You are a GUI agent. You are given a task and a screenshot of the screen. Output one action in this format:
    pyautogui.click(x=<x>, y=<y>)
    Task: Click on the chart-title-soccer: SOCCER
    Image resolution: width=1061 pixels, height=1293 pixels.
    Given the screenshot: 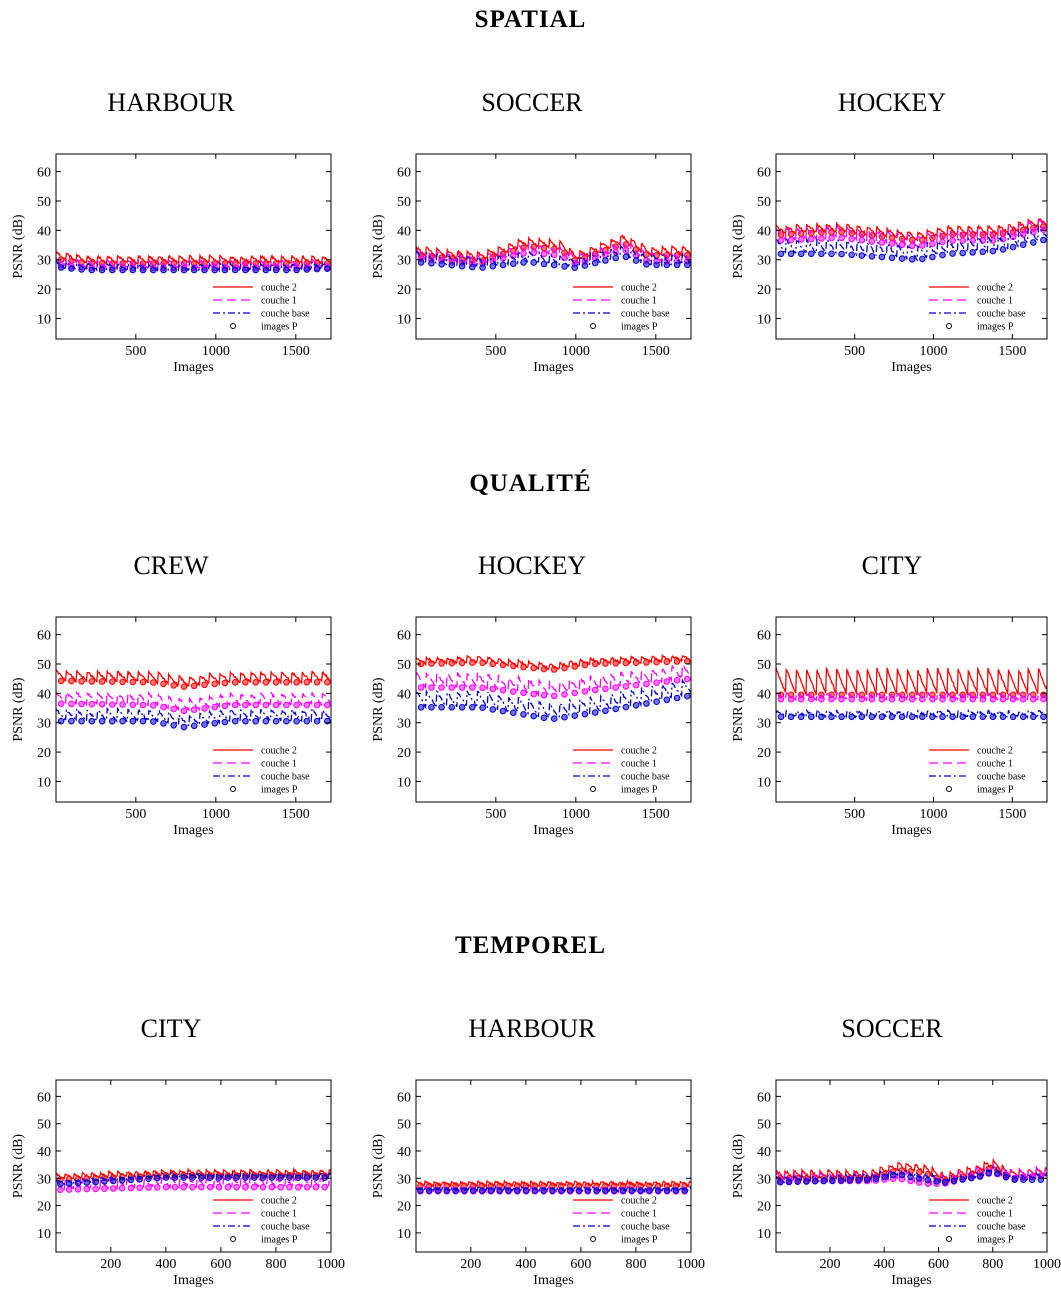 What is the action you would take?
    pyautogui.click(x=892, y=1028)
    